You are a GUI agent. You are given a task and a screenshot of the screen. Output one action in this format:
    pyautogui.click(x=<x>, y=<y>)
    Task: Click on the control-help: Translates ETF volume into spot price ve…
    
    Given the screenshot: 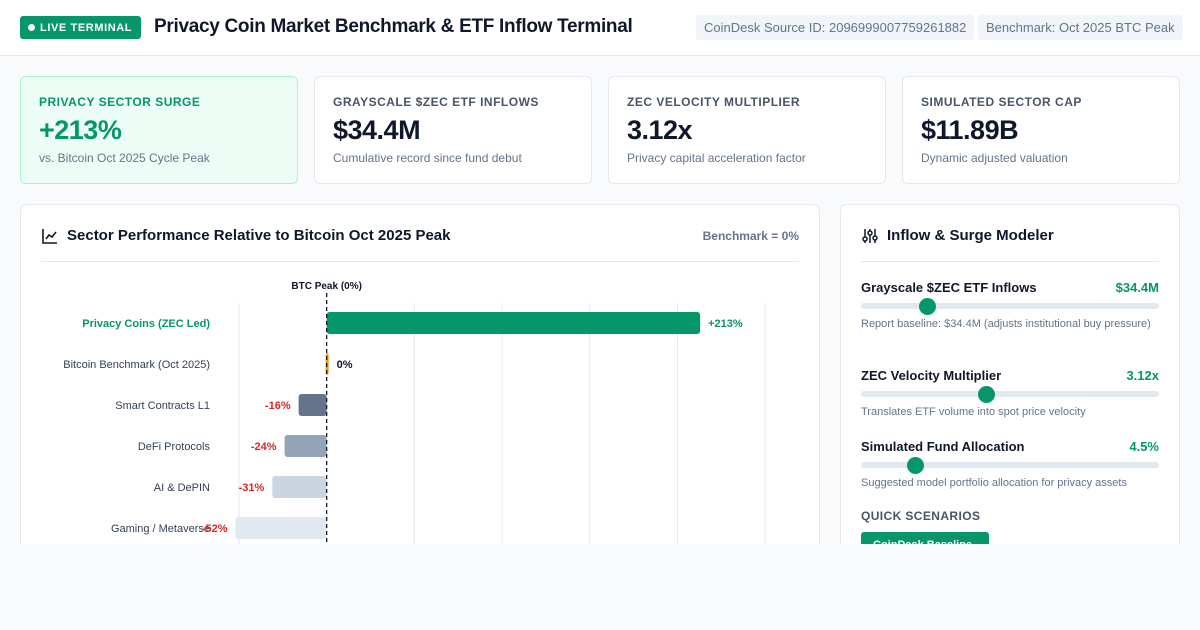 What is the action you would take?
    pyautogui.click(x=973, y=412)
    